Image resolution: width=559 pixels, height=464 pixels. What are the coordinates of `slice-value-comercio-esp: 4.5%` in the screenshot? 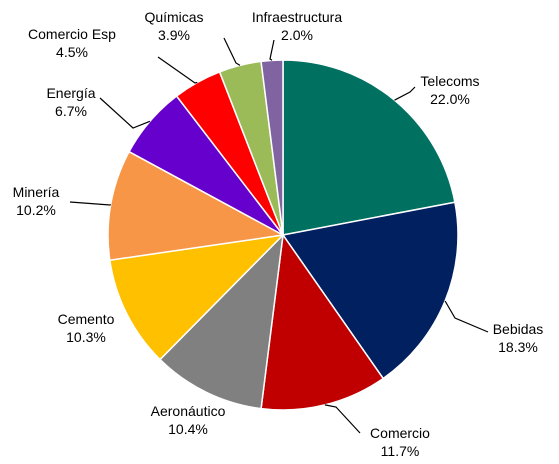 It's located at (72, 52).